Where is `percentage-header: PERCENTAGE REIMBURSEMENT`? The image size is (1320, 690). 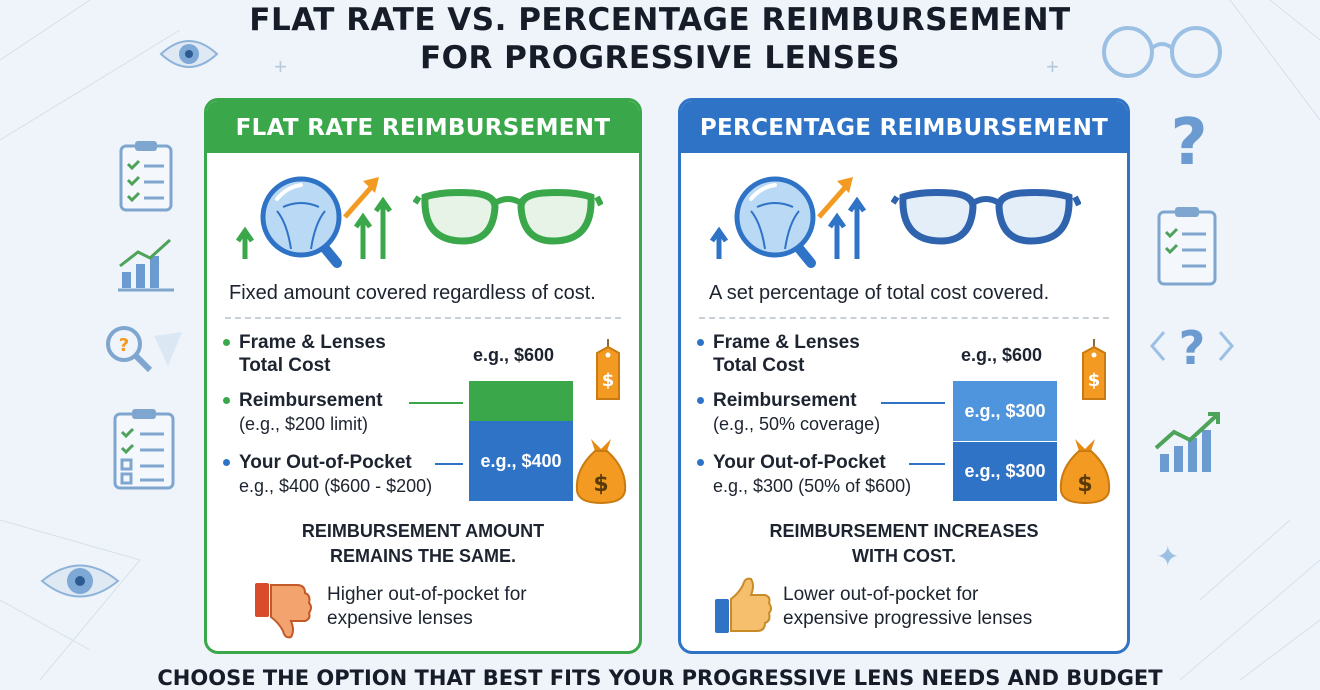
percentage-header: PERCENTAGE REIMBURSEMENT is located at coordinates (904, 127).